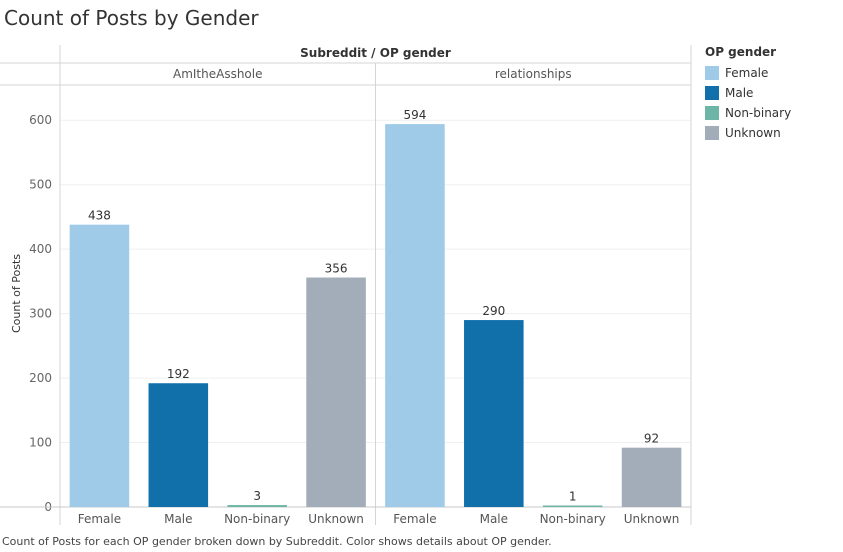  What do you see at coordinates (375, 53) in the screenshot?
I see `column-header: Subreddit / OP gender` at bounding box center [375, 53].